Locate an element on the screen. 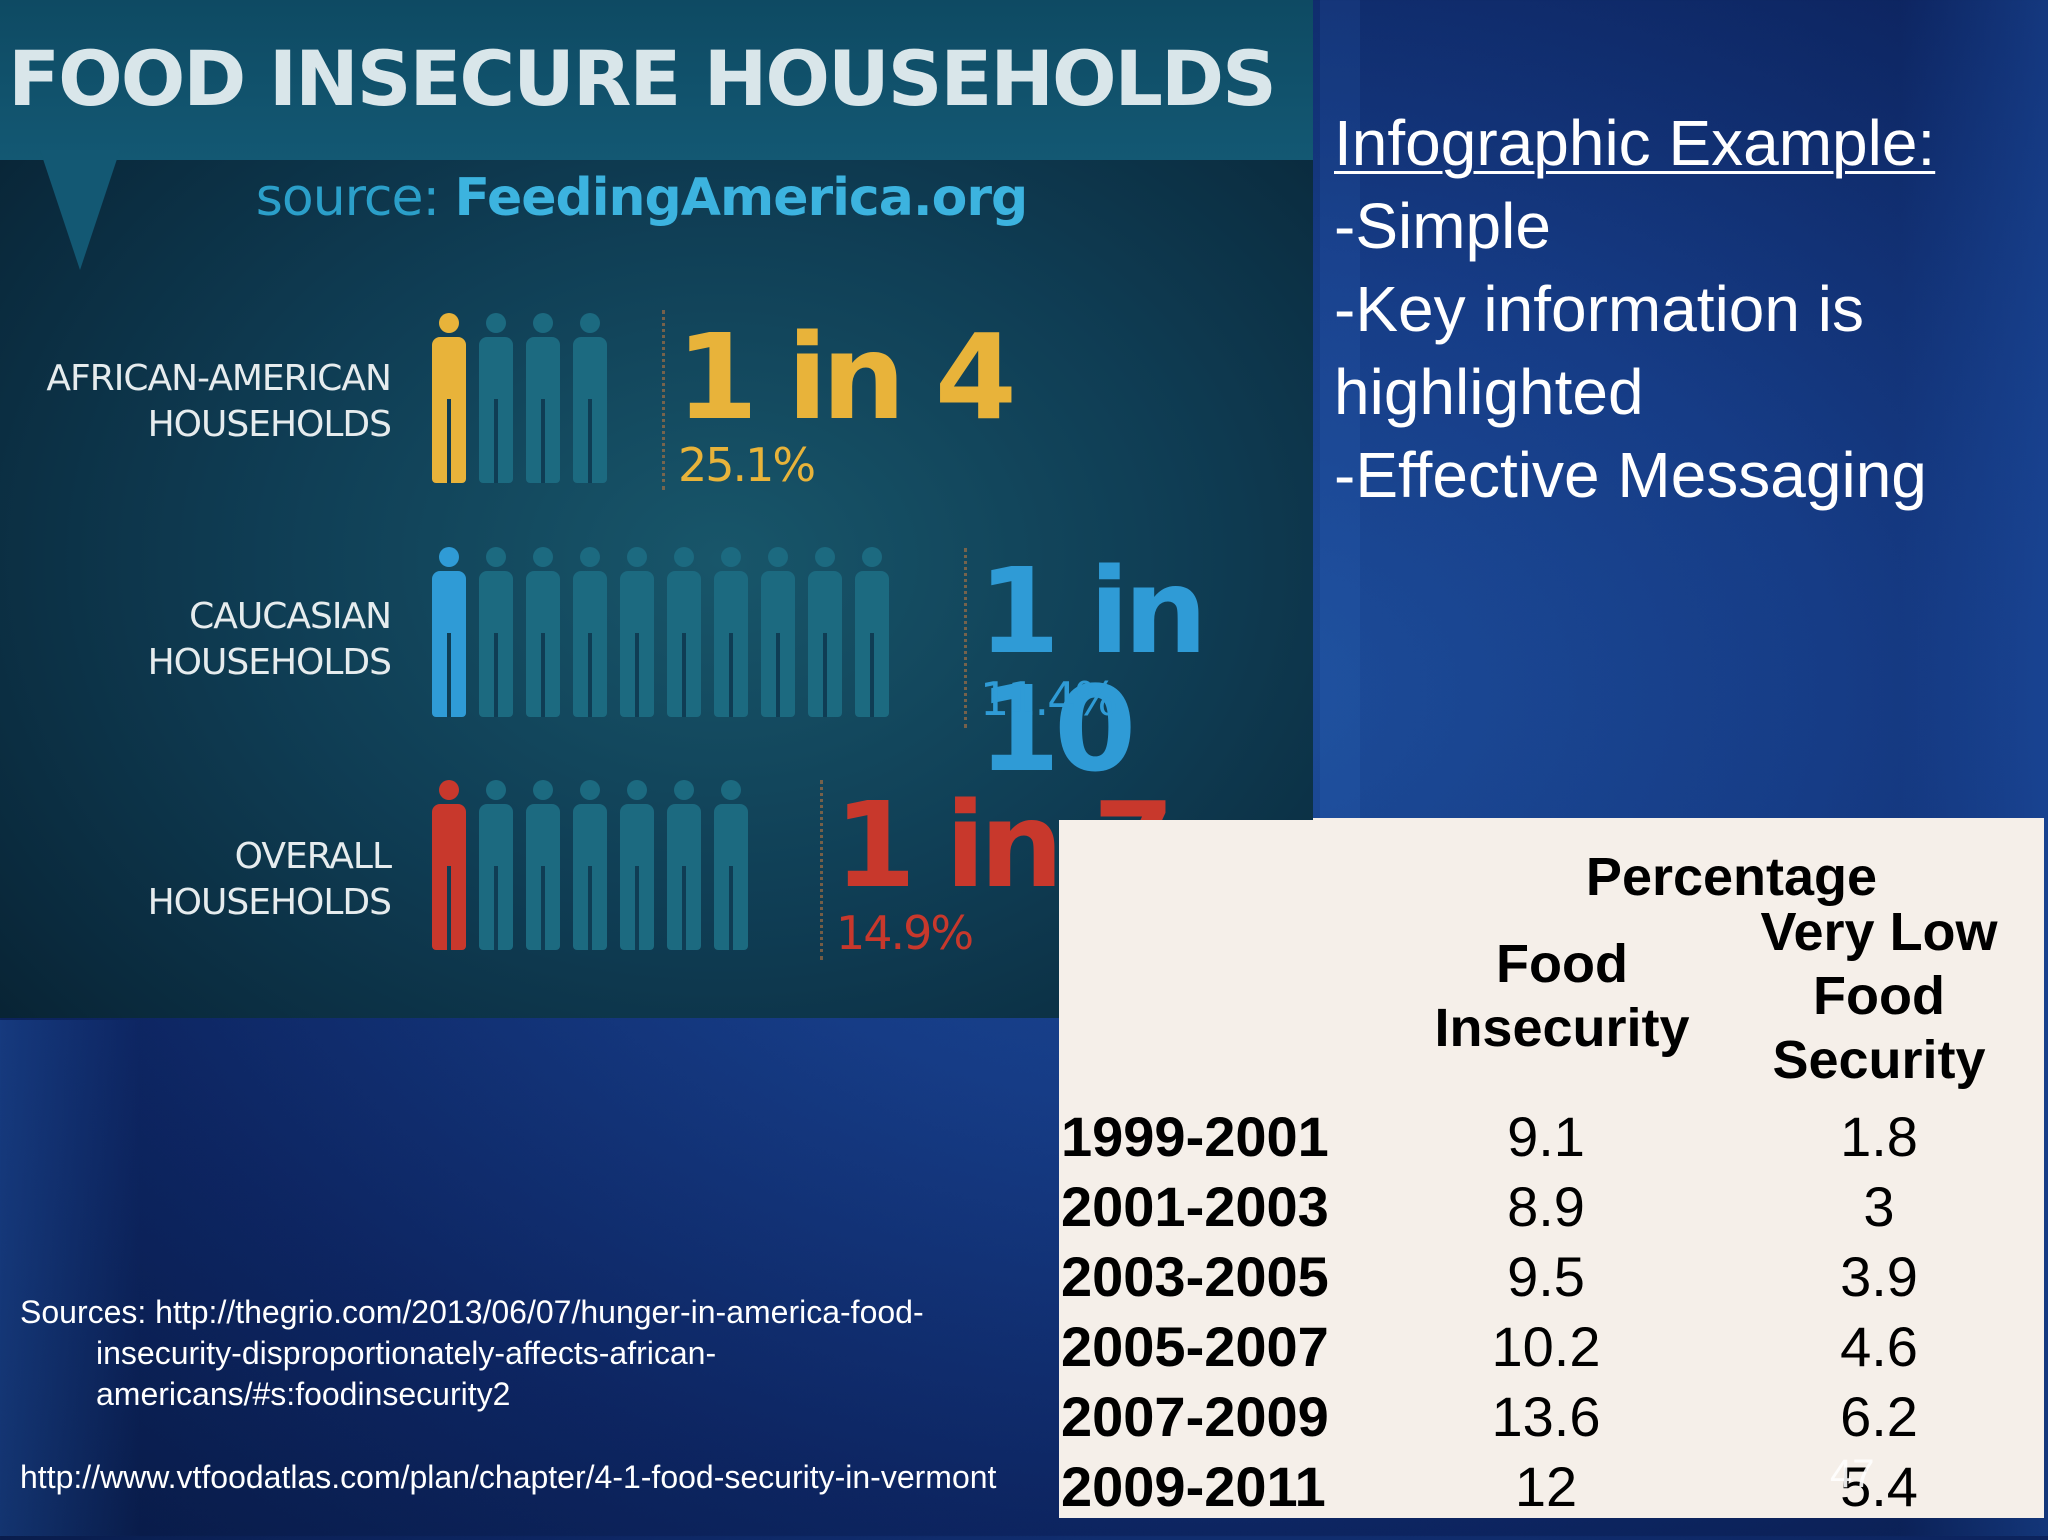  percent-overall: 14.9% is located at coordinates (905, 933).